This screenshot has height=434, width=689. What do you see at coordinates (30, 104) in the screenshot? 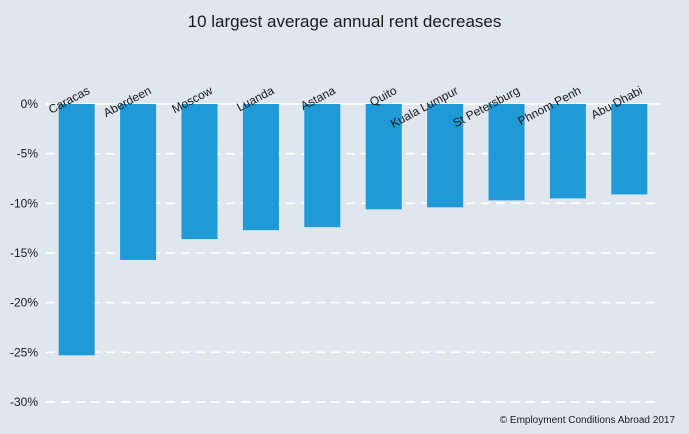
I see `y-tick-label: 0%` at bounding box center [30, 104].